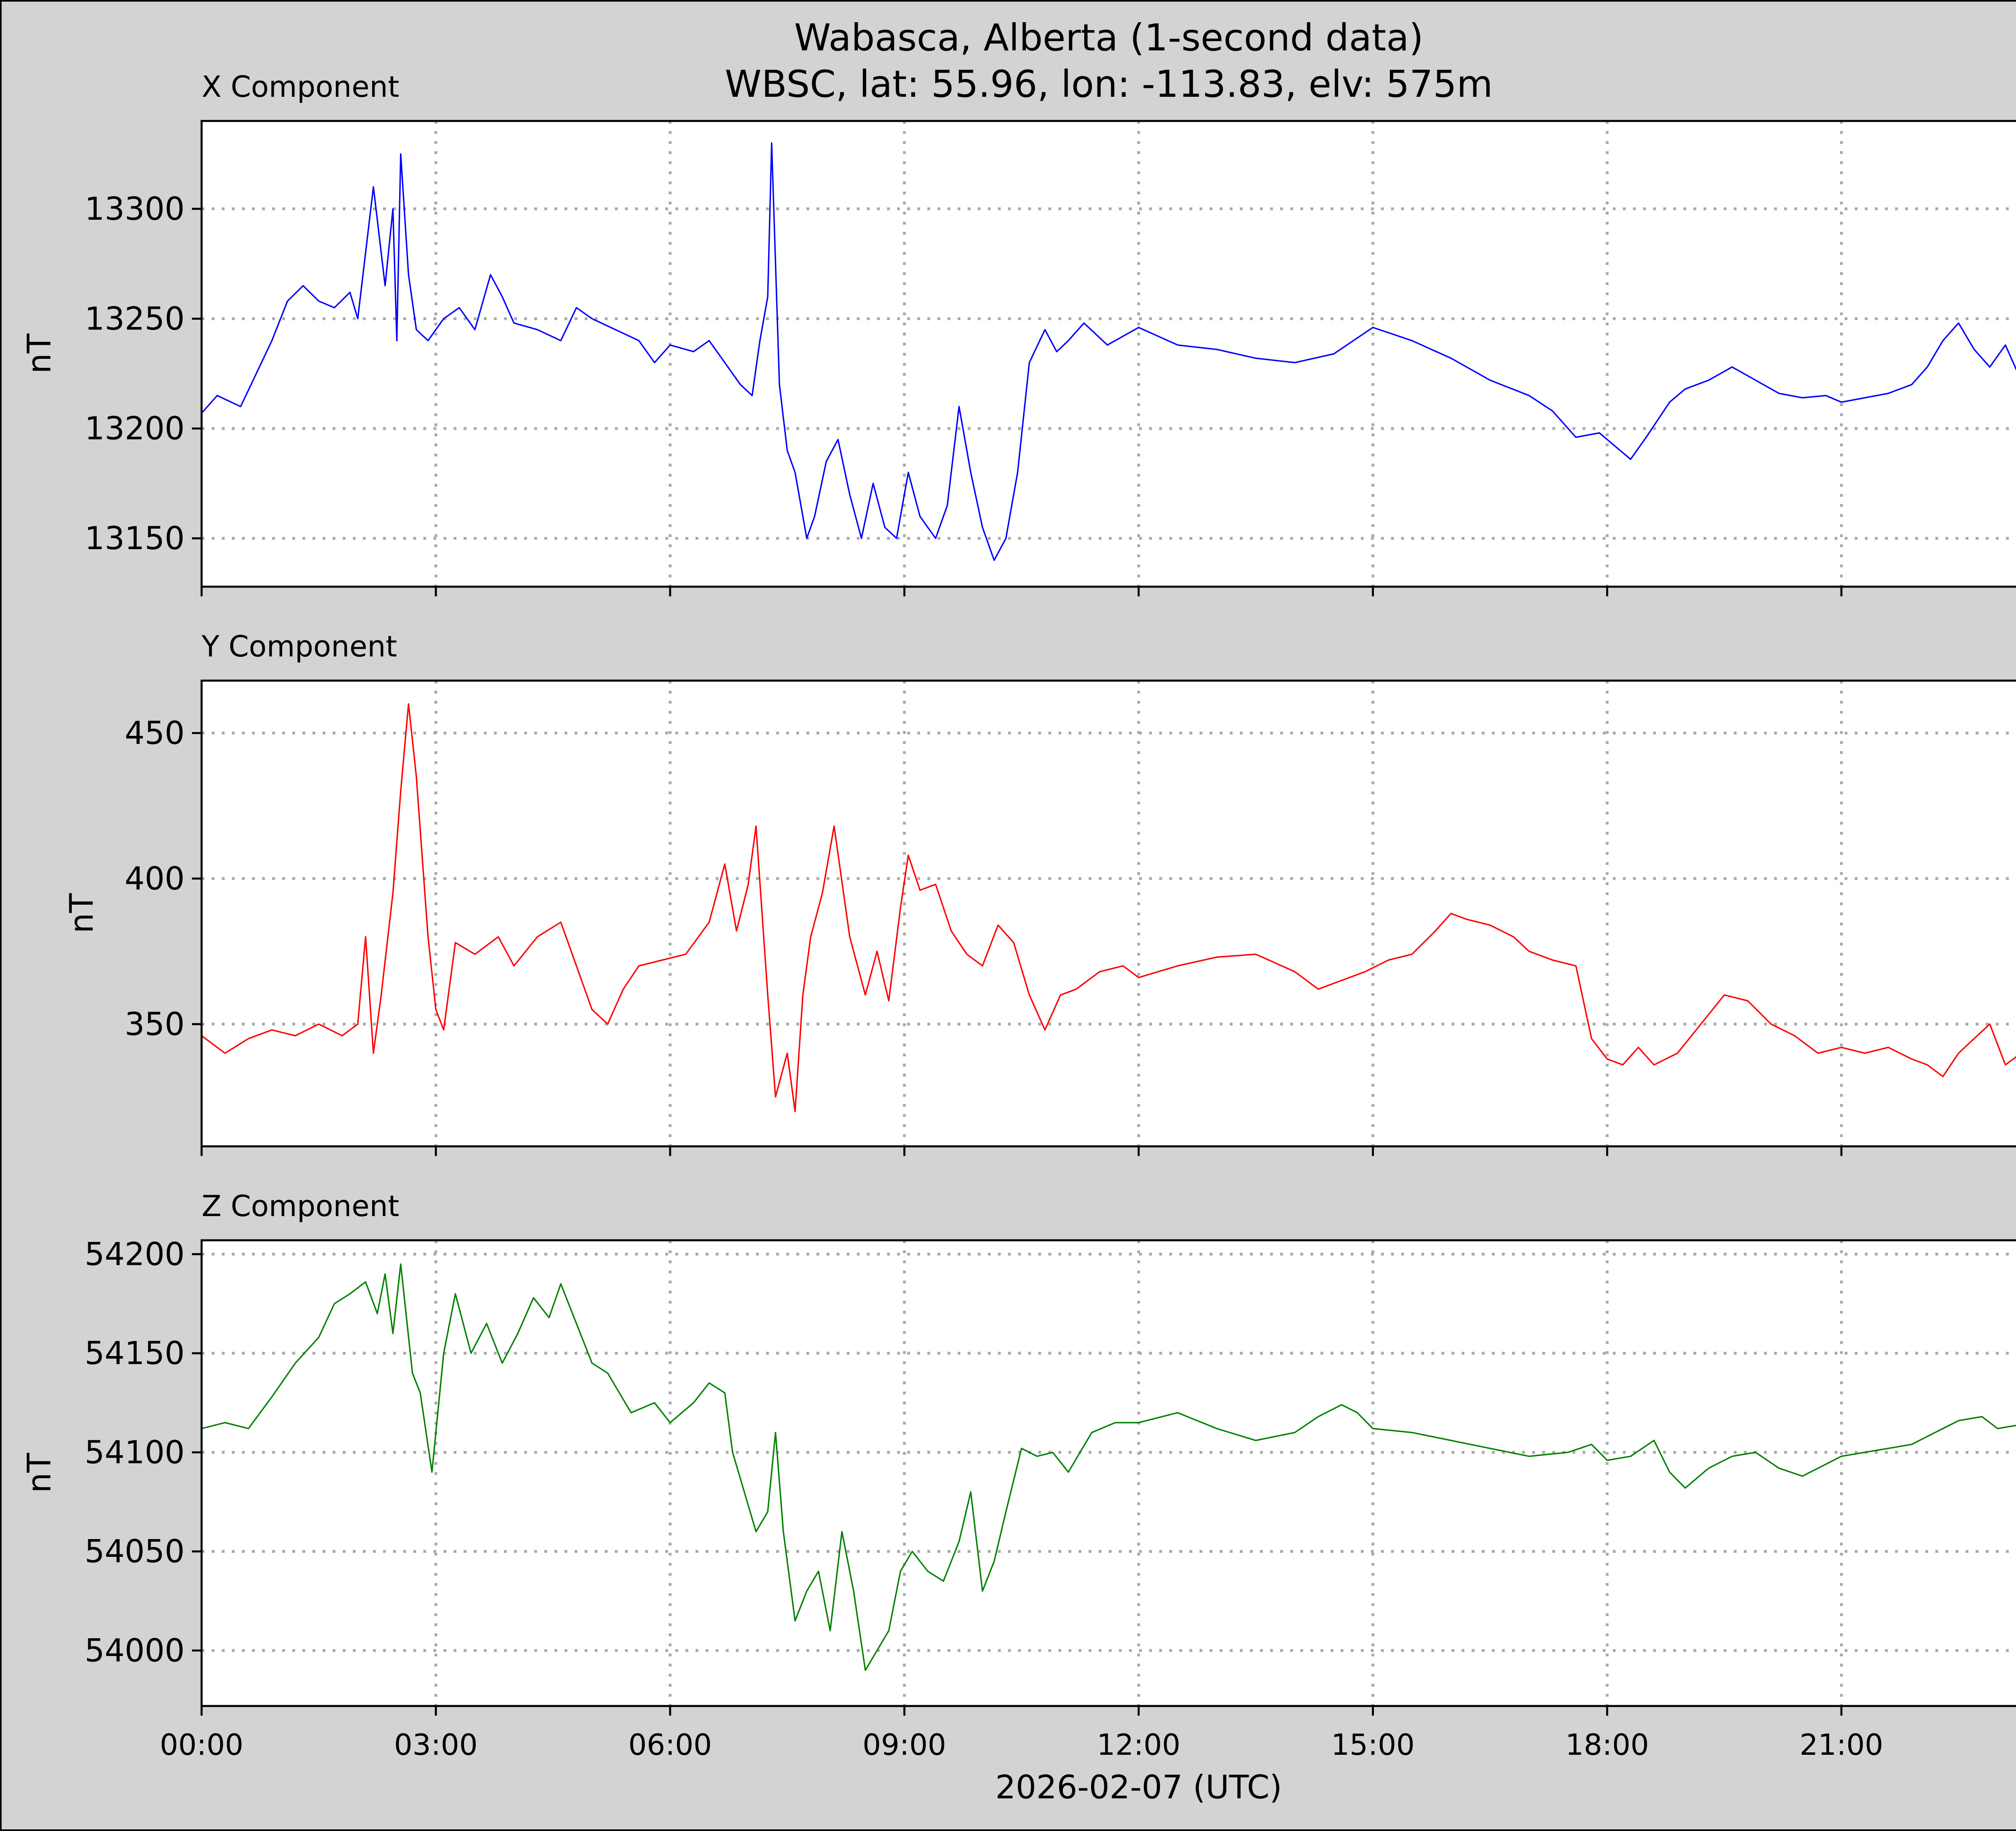 The height and width of the screenshot is (1831, 2016). What do you see at coordinates (1109, 37) in the screenshot?
I see `figure-title-line1: Wabasca, Alberta (1-second data)` at bounding box center [1109, 37].